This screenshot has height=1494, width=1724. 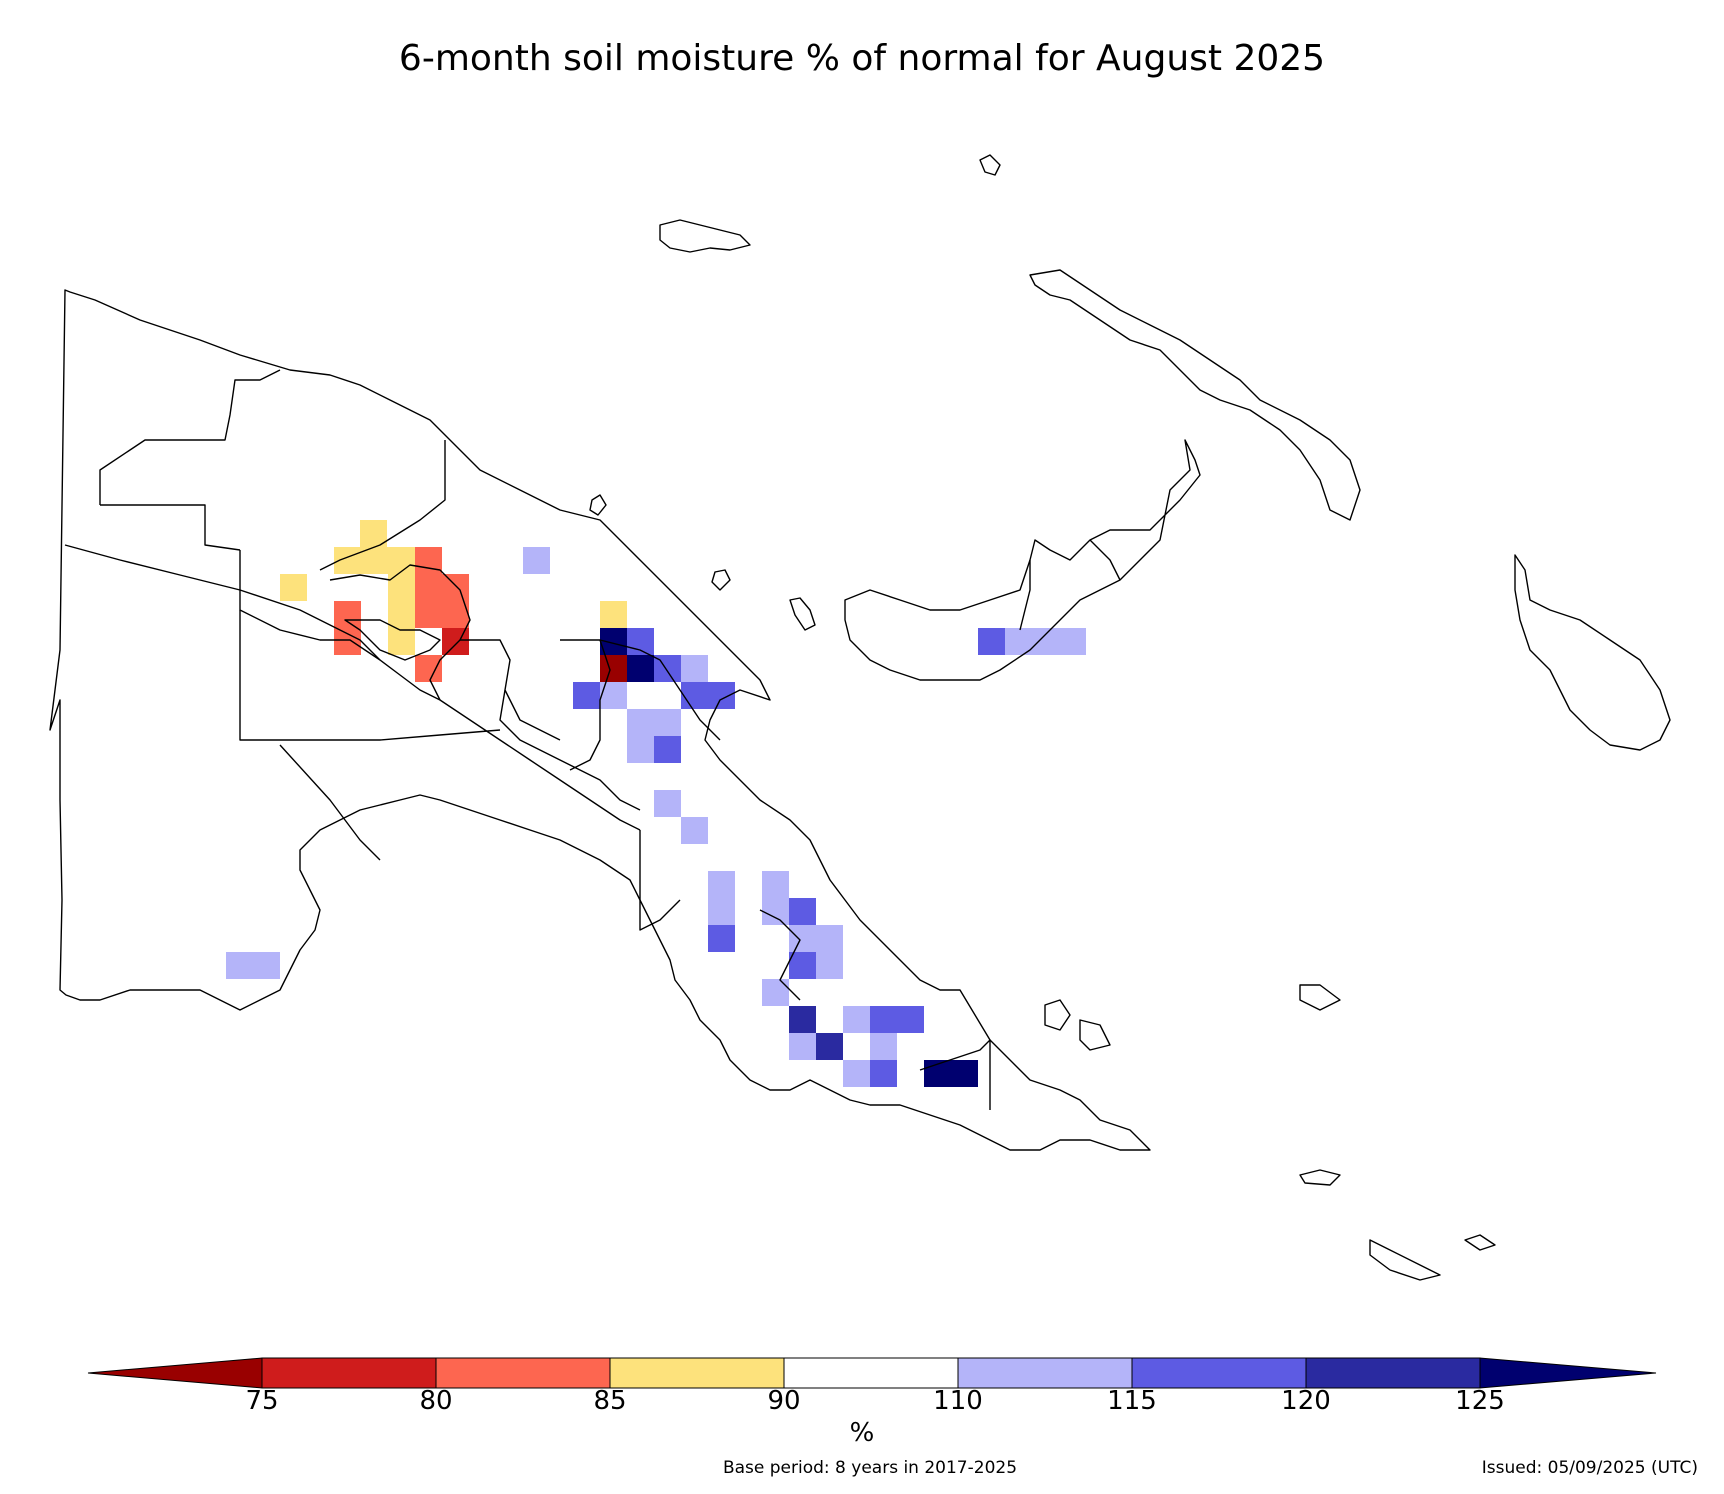 What do you see at coordinates (1589, 1468) in the screenshot?
I see `issued-date: Issued: 05/09/2025 (UTC)` at bounding box center [1589, 1468].